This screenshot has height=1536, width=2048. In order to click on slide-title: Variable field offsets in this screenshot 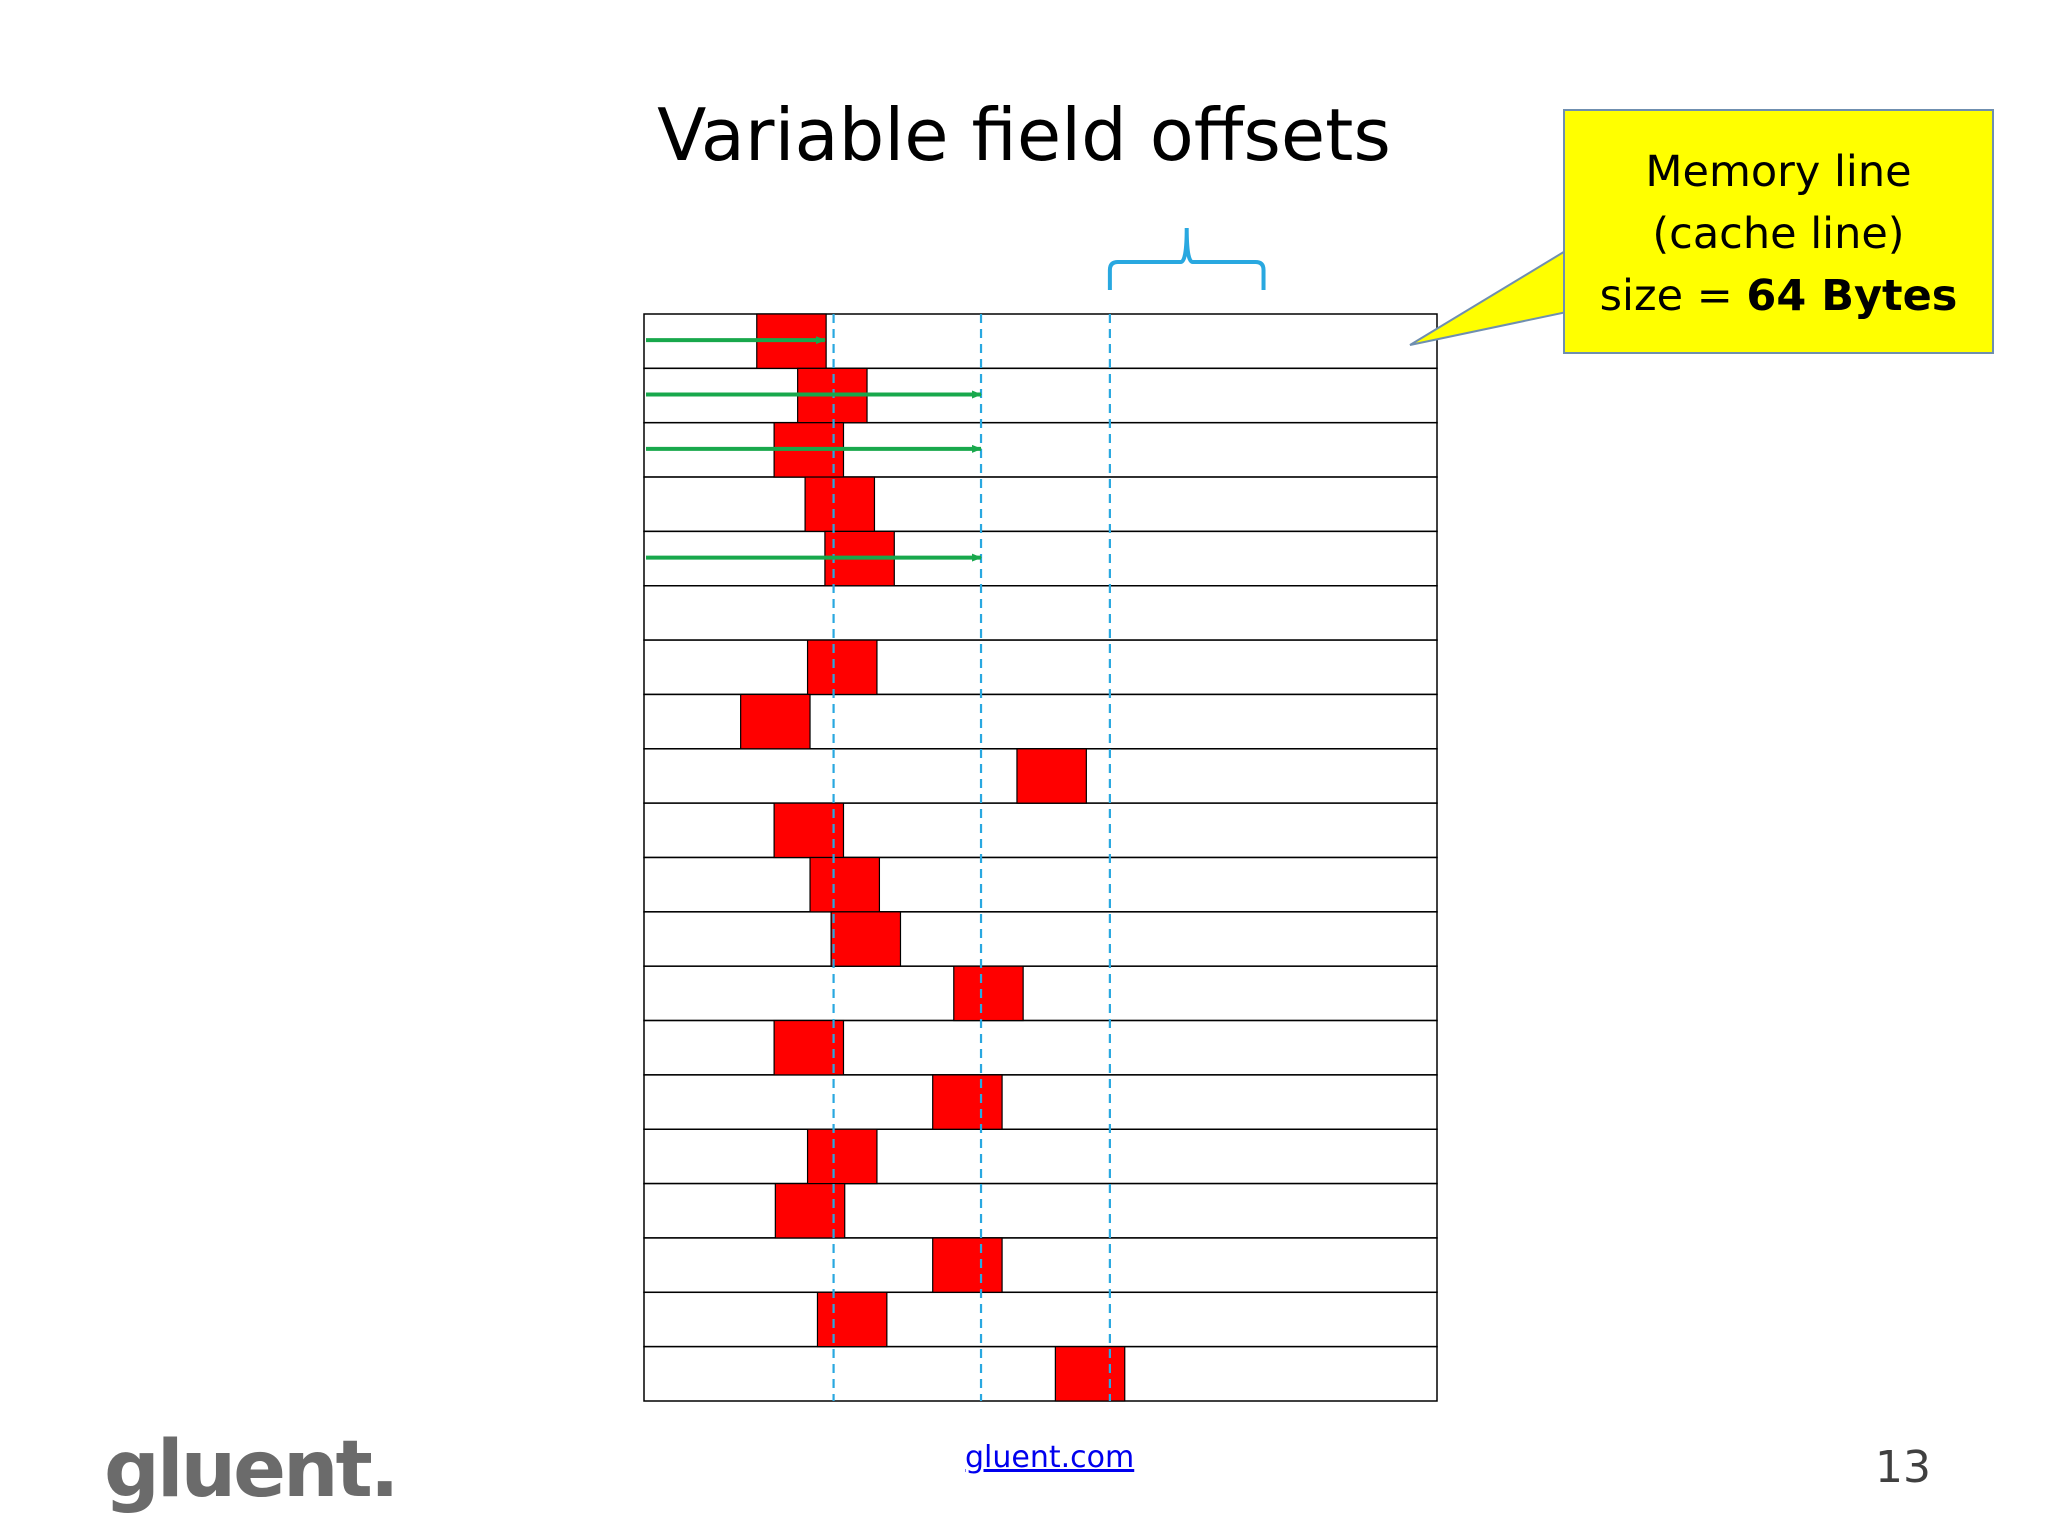, I will do `click(1024, 135)`.